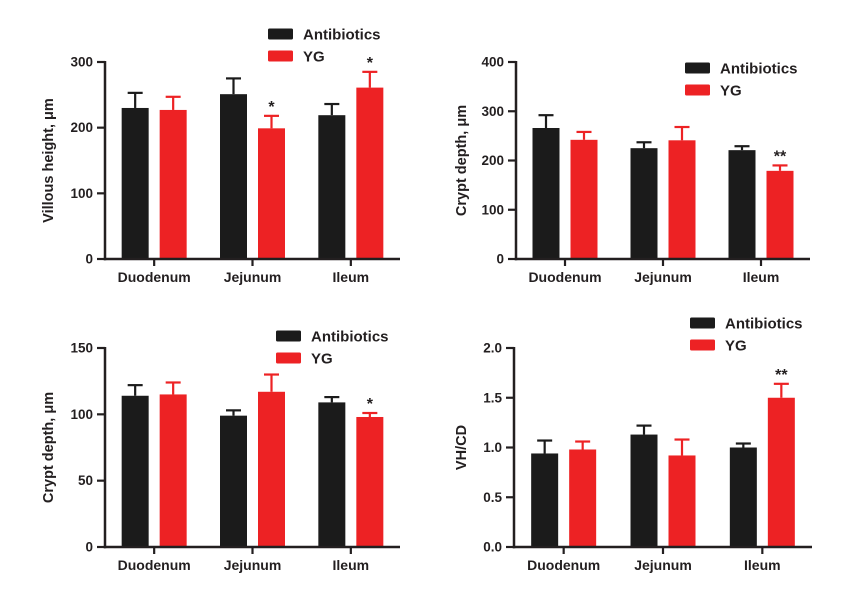 This screenshot has width=859, height=592. I want to click on y-tick-label: 150, so click(81, 348).